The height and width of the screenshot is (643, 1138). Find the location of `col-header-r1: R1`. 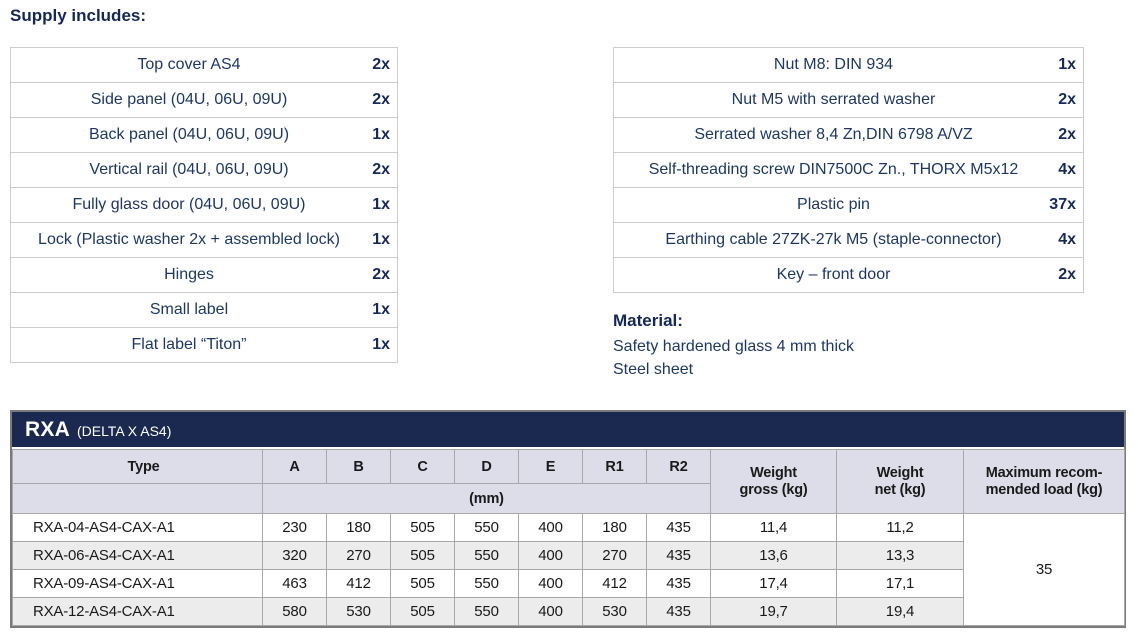

col-header-r1: R1 is located at coordinates (614, 466).